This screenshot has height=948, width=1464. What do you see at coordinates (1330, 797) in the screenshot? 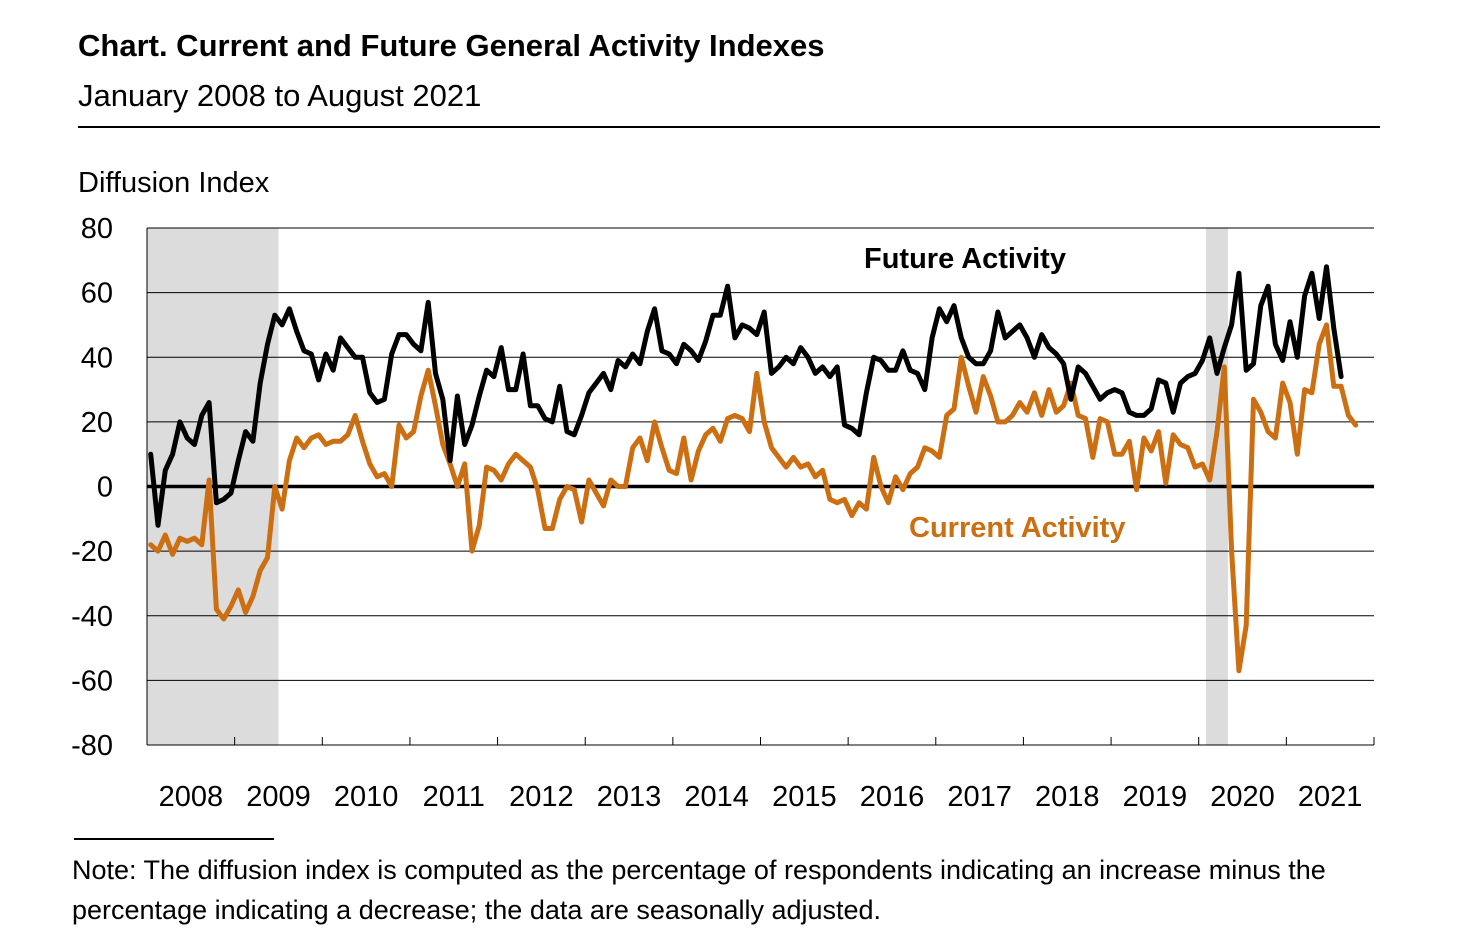
I see `x-tick-label: 2021` at bounding box center [1330, 797].